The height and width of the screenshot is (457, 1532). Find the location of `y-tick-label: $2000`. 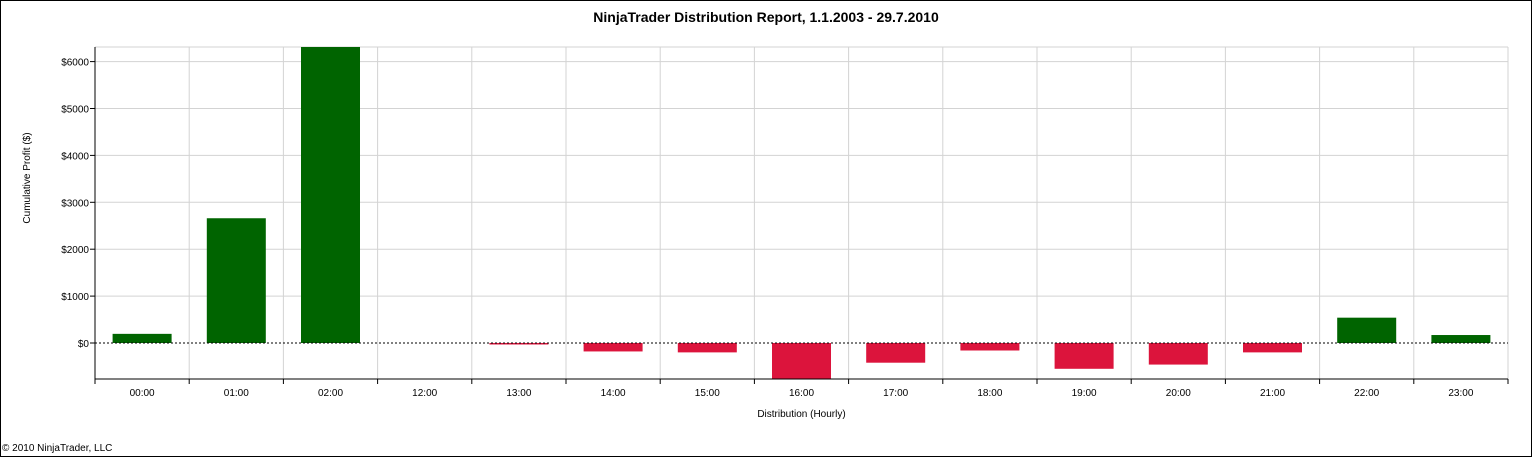

y-tick-label: $2000 is located at coordinates (75, 250).